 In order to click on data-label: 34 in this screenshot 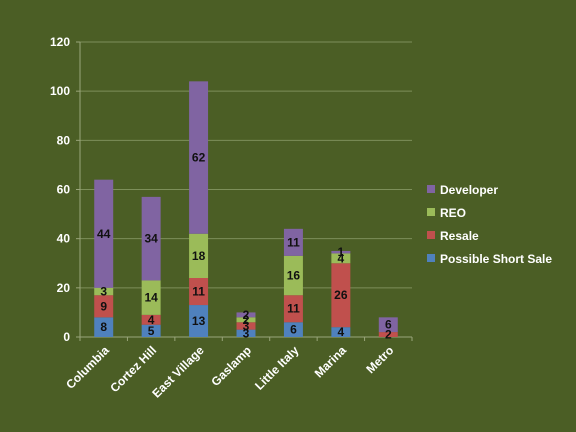, I will do `click(151, 239)`.